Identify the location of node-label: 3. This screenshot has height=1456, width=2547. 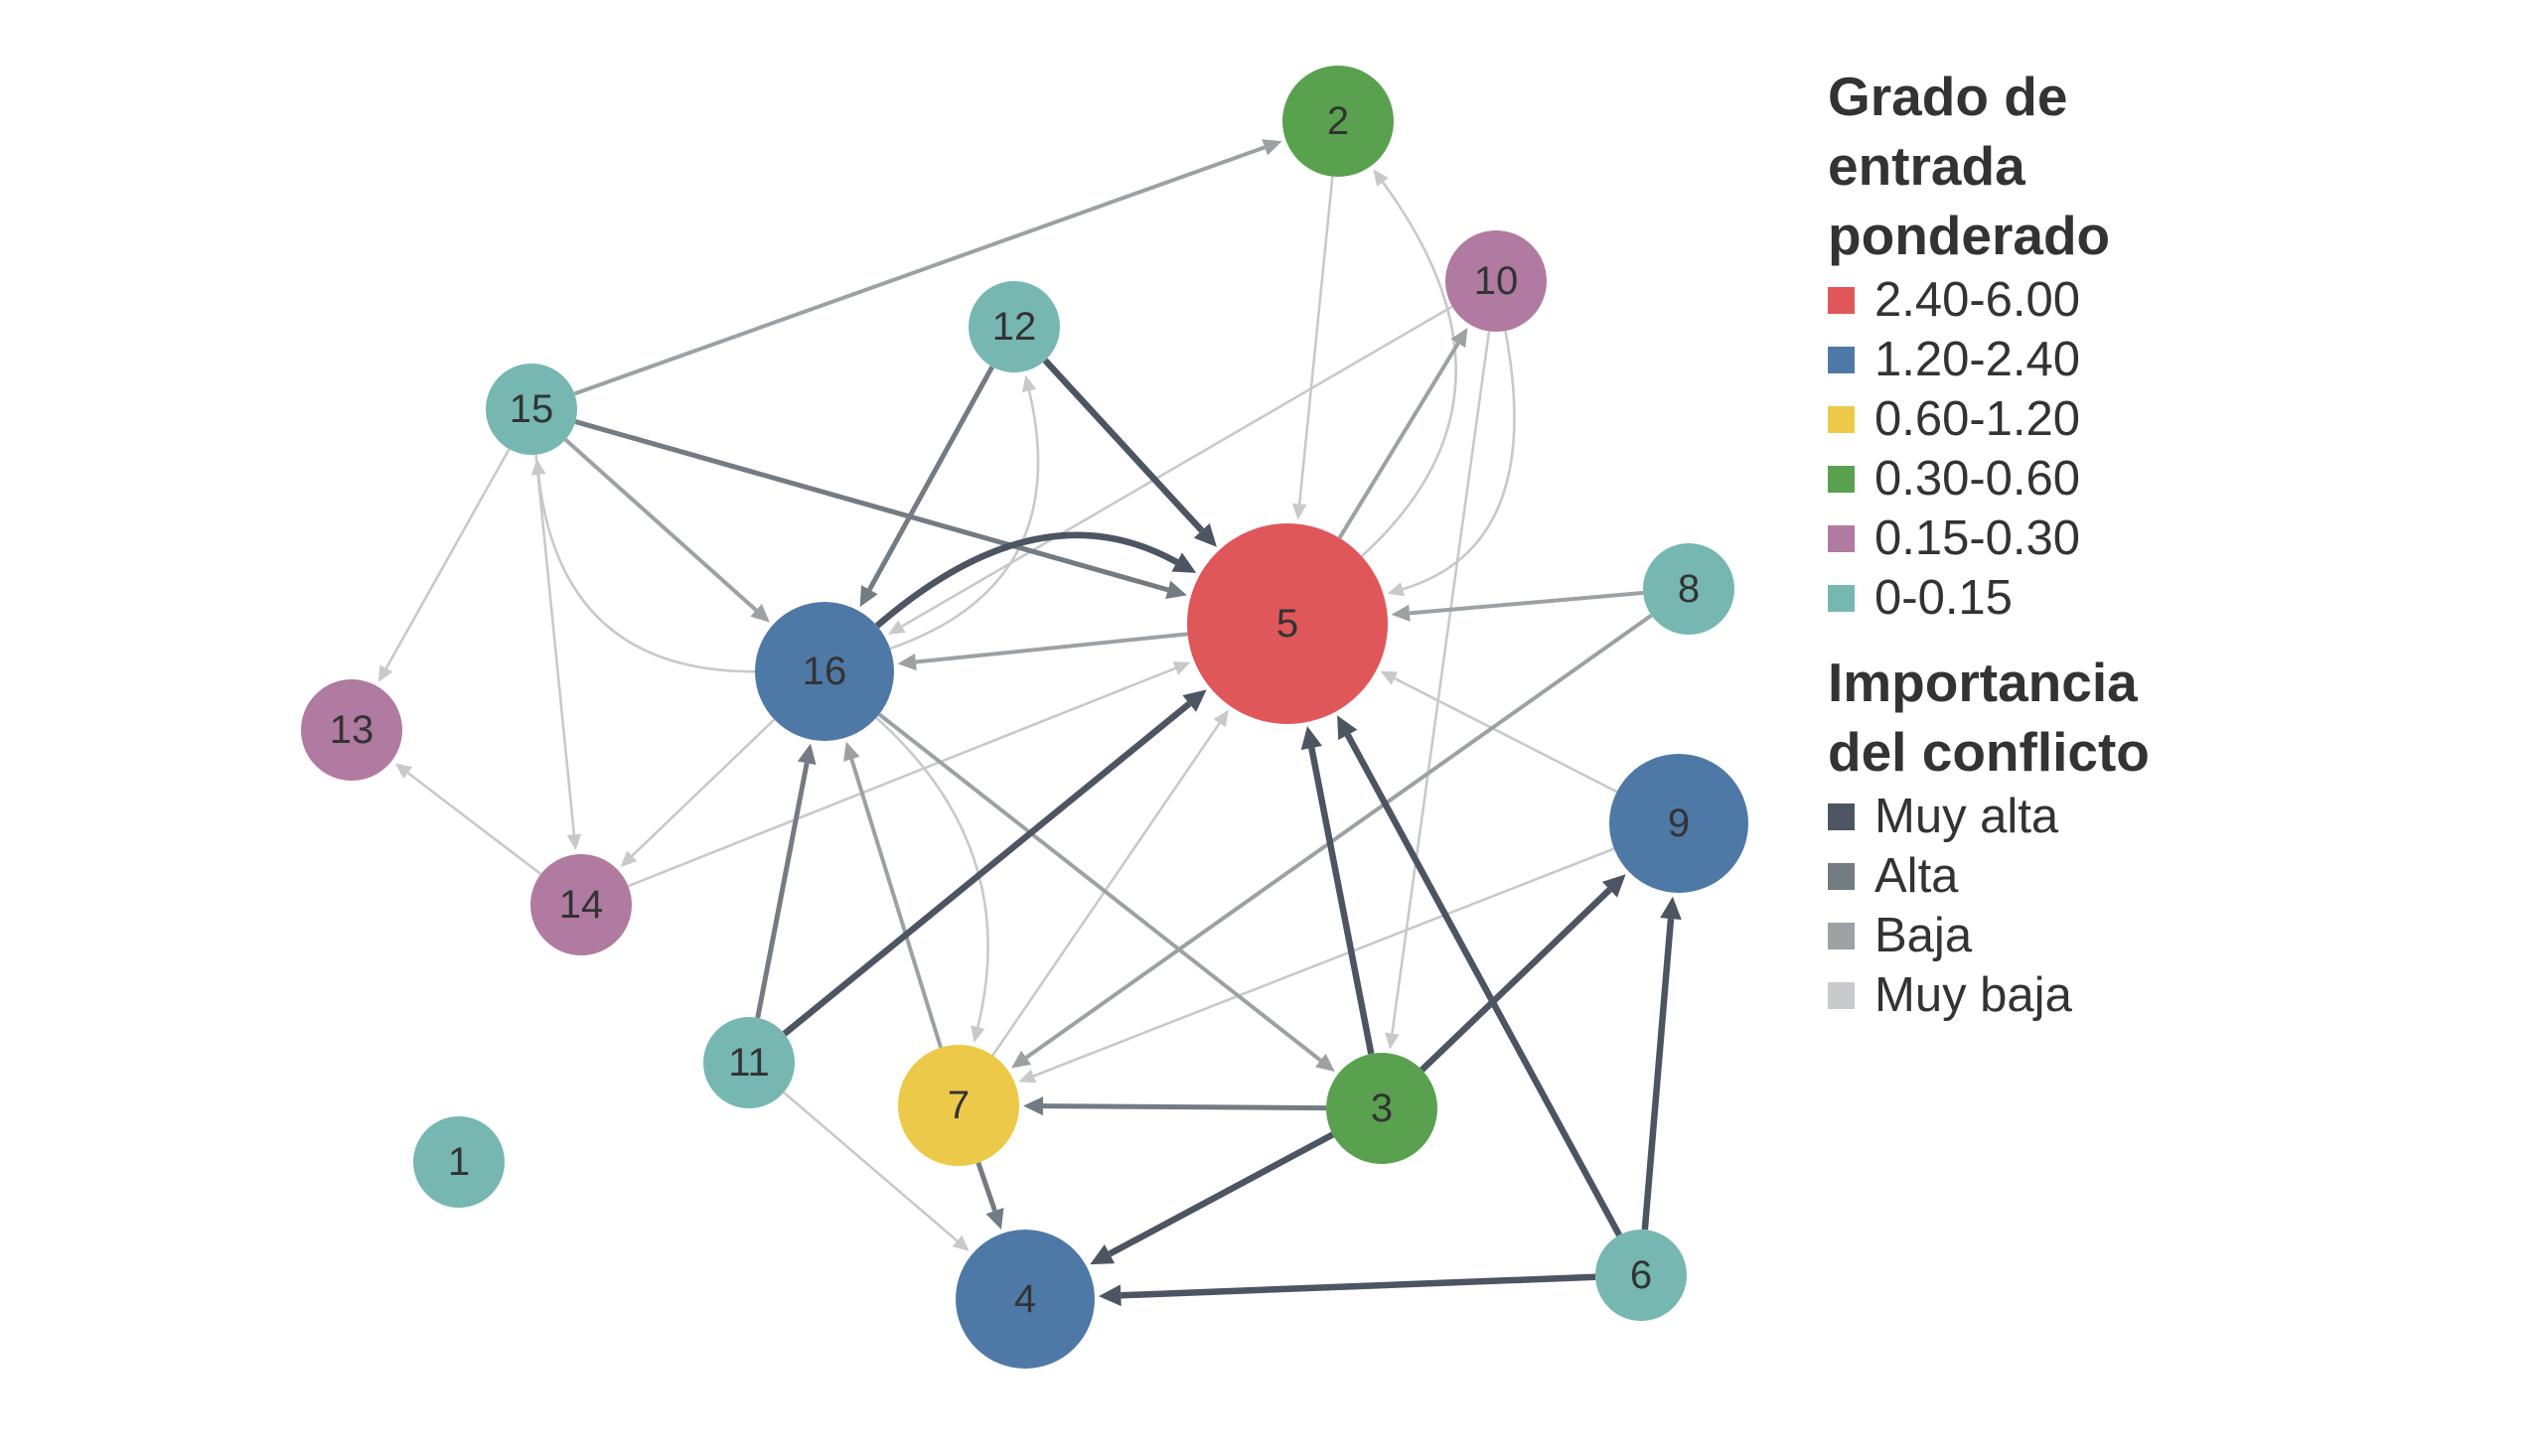
(1382, 1108).